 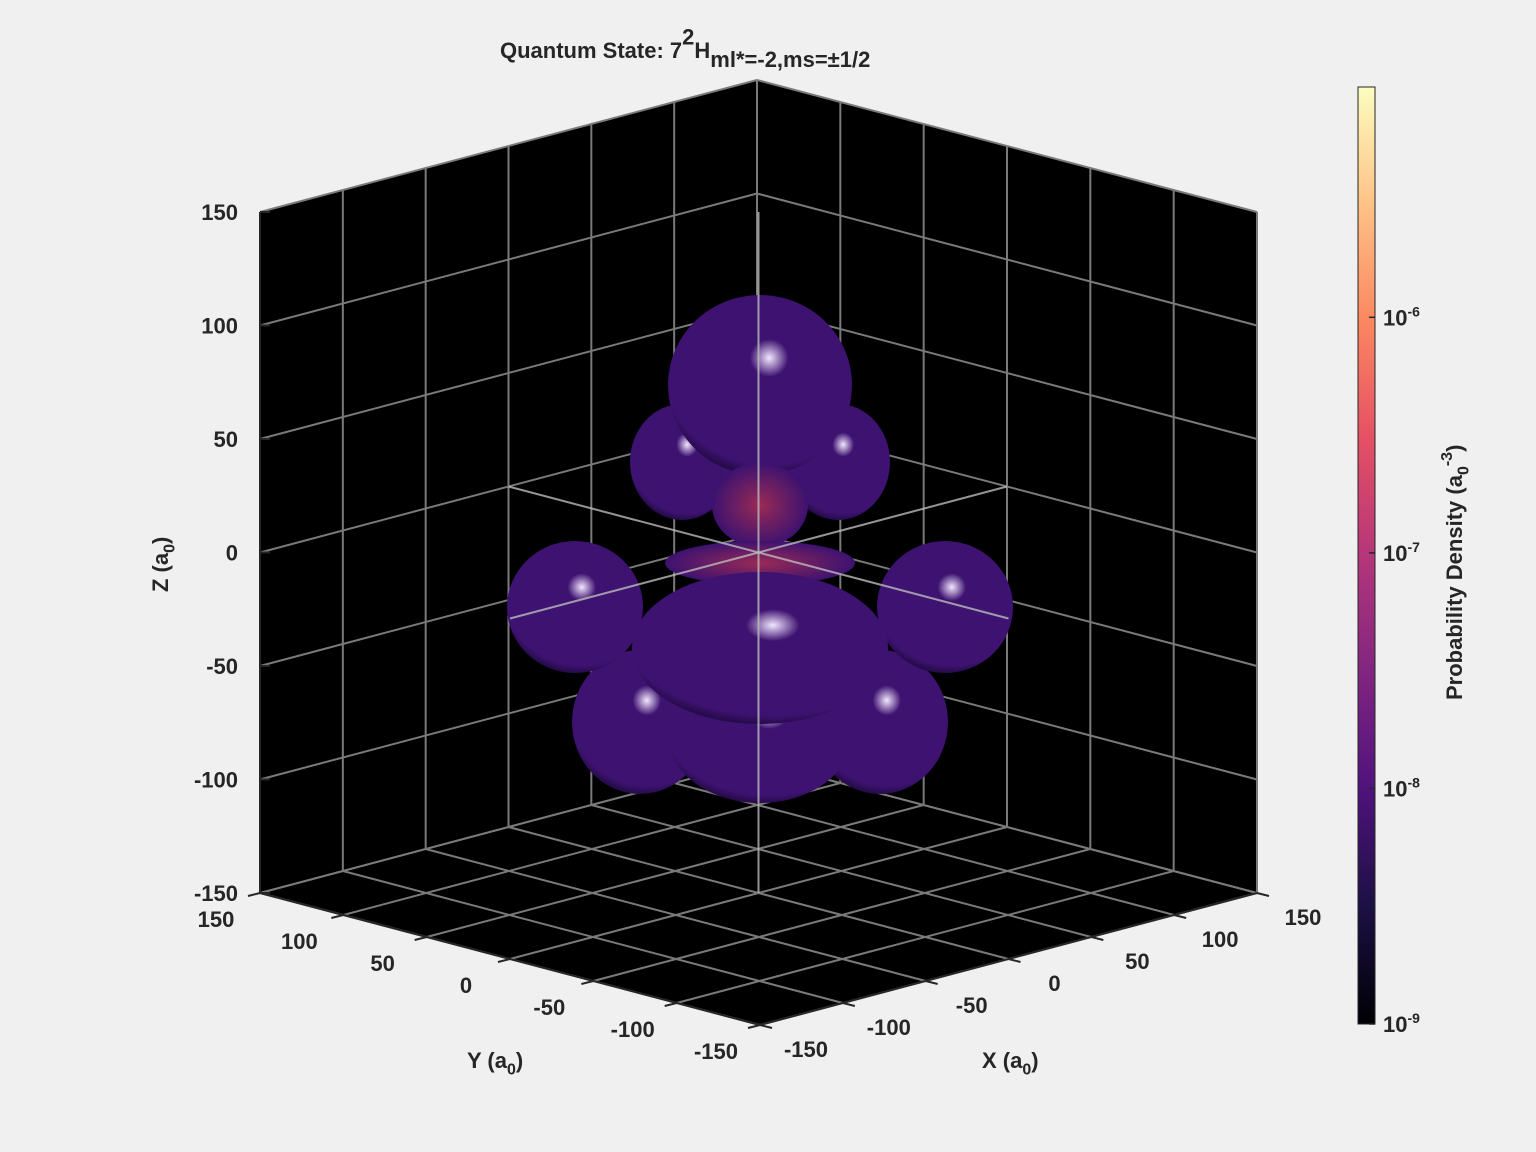 I want to click on y-tick-label: 0, so click(x=466, y=985).